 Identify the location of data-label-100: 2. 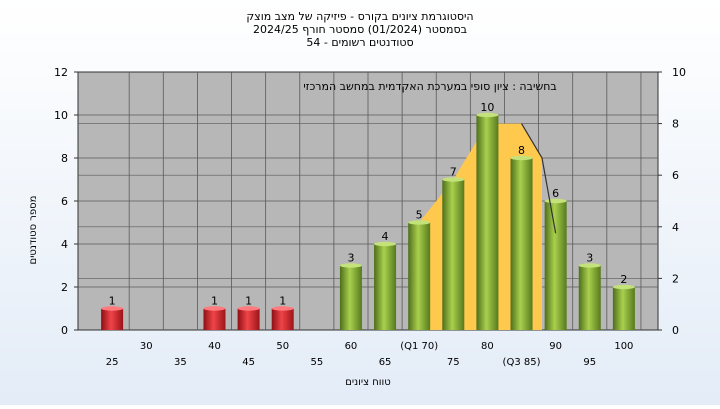
(623, 279).